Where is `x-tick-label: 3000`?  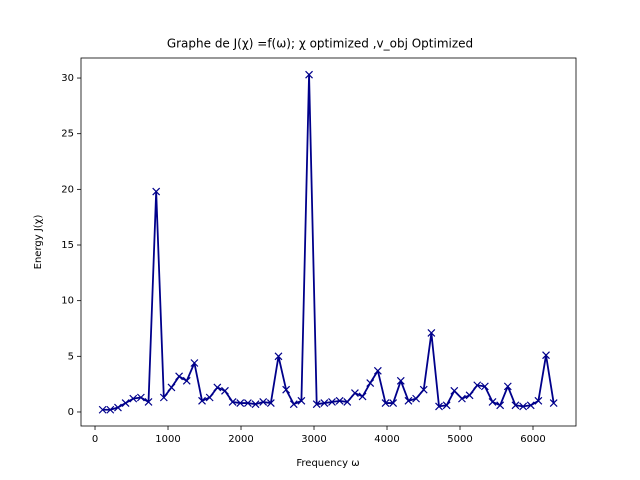 x-tick-label: 3000 is located at coordinates (313, 439).